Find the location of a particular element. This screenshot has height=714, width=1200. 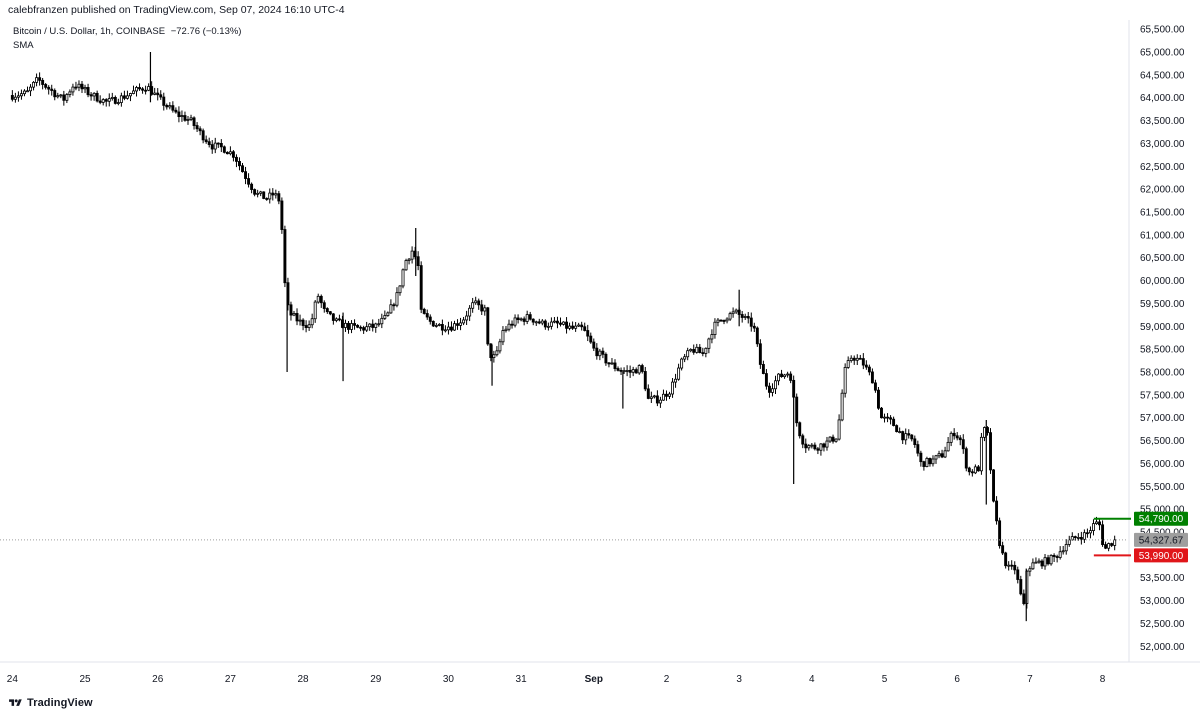

y-tick-label: 56,000.00 is located at coordinates (1162, 464).